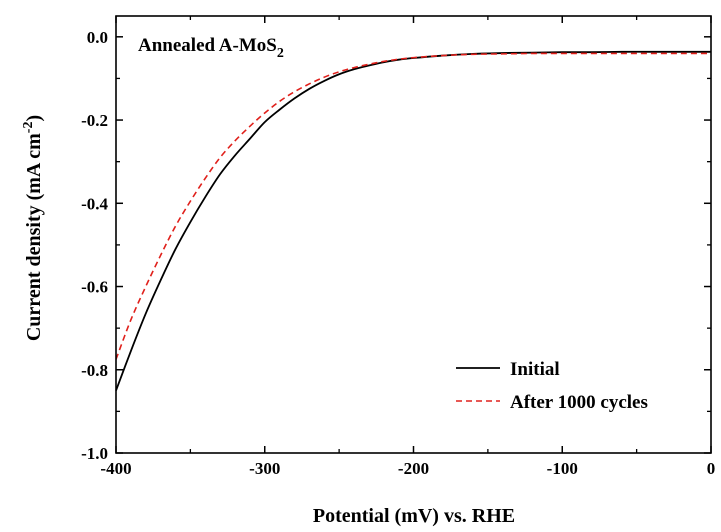  I want to click on x-tick-label: -100, so click(562, 468).